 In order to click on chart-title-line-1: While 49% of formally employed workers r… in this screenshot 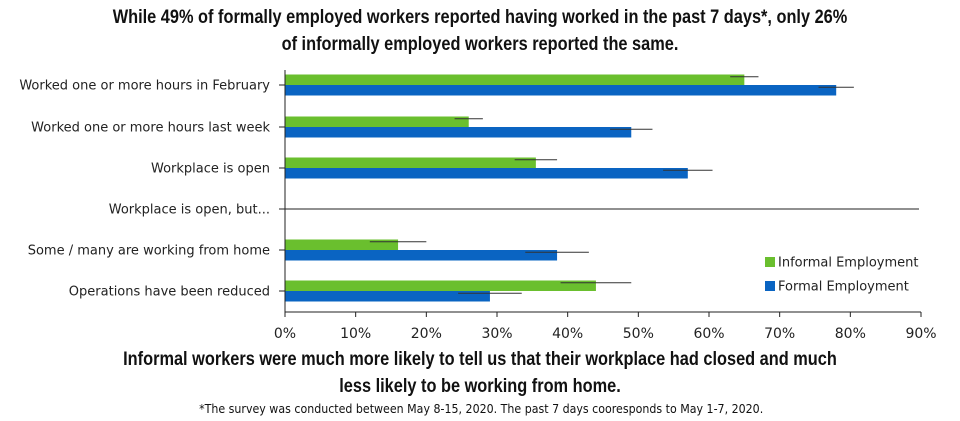, I will do `click(480, 17)`.